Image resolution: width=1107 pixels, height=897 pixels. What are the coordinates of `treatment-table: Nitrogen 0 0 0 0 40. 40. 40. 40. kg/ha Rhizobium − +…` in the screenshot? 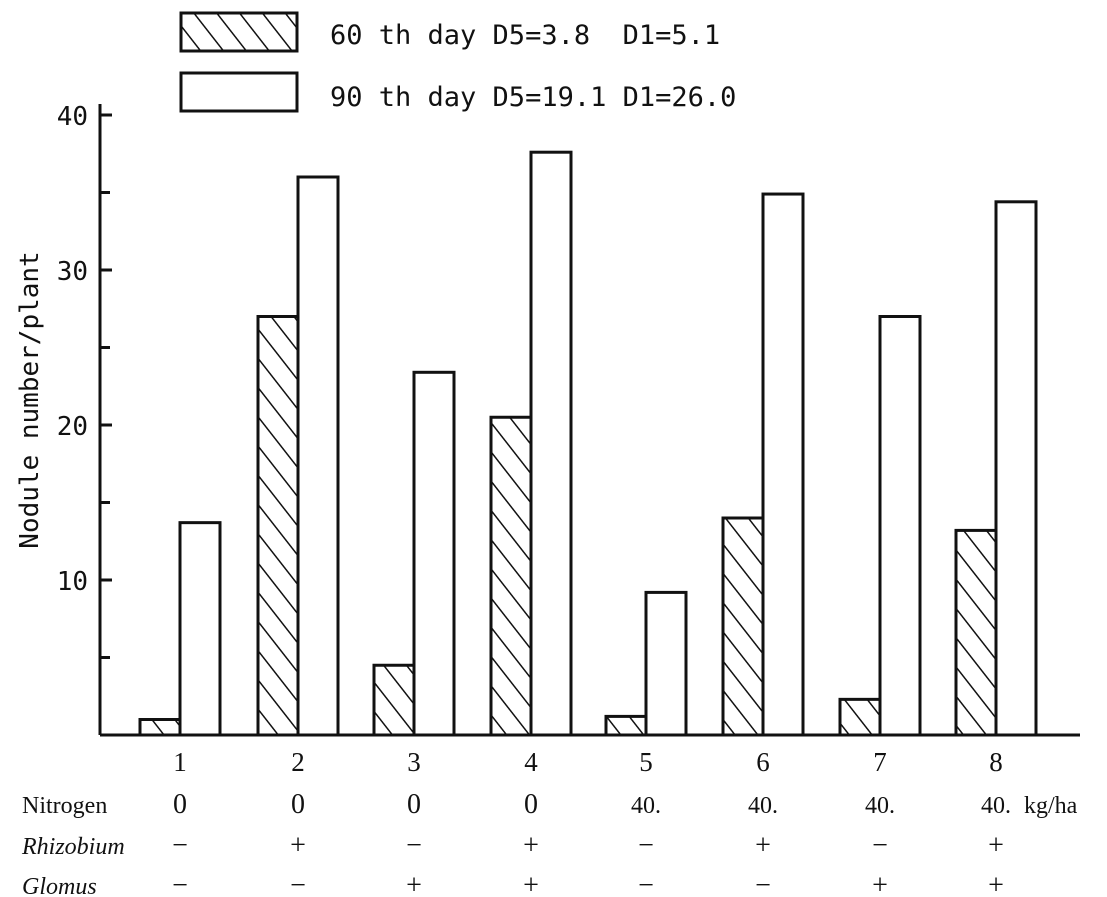 It's located at (549, 843).